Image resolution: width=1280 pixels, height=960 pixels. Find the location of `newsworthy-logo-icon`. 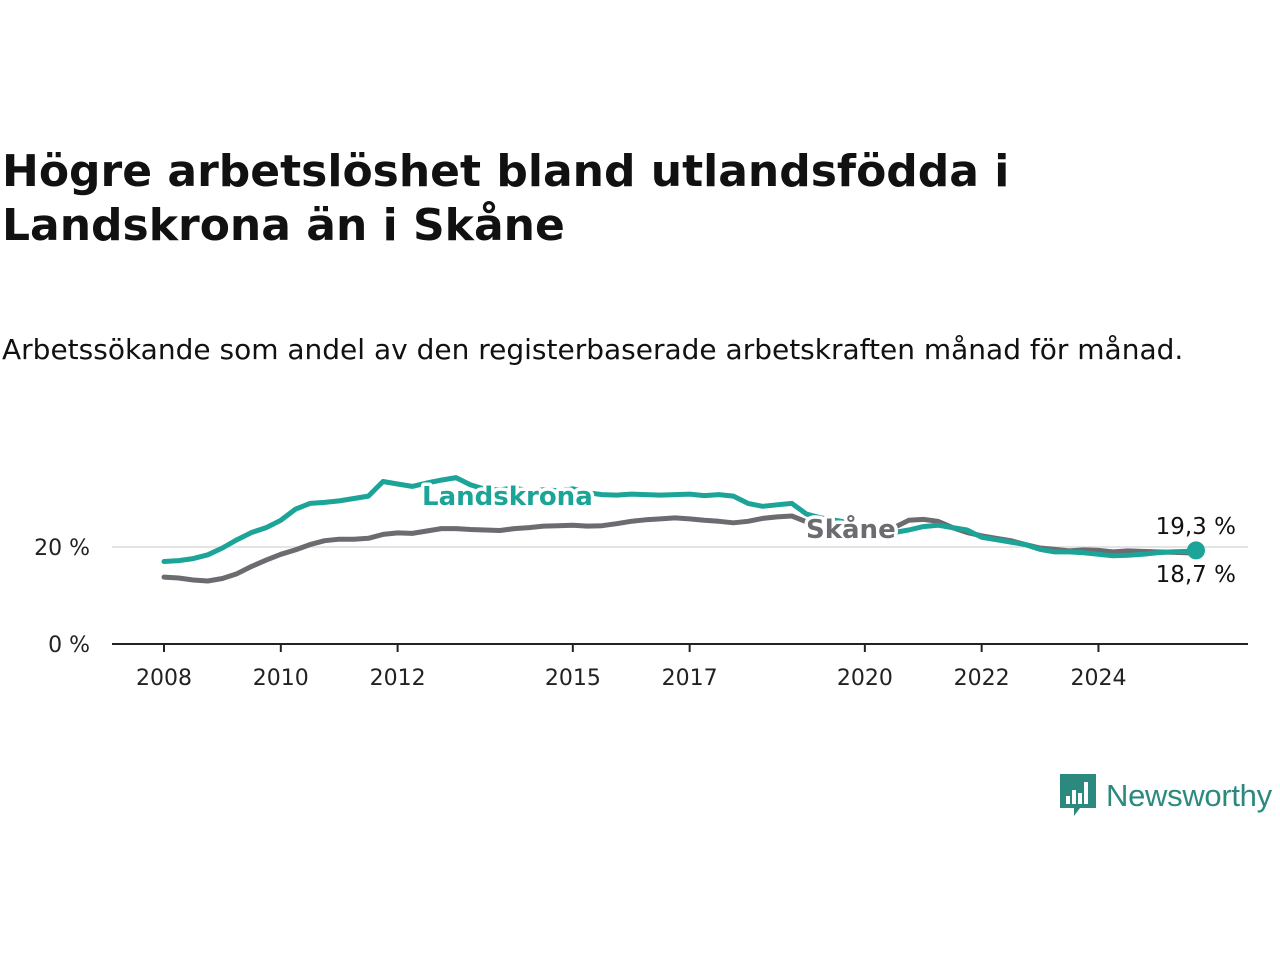

newsworthy-logo-icon is located at coordinates (1078, 795).